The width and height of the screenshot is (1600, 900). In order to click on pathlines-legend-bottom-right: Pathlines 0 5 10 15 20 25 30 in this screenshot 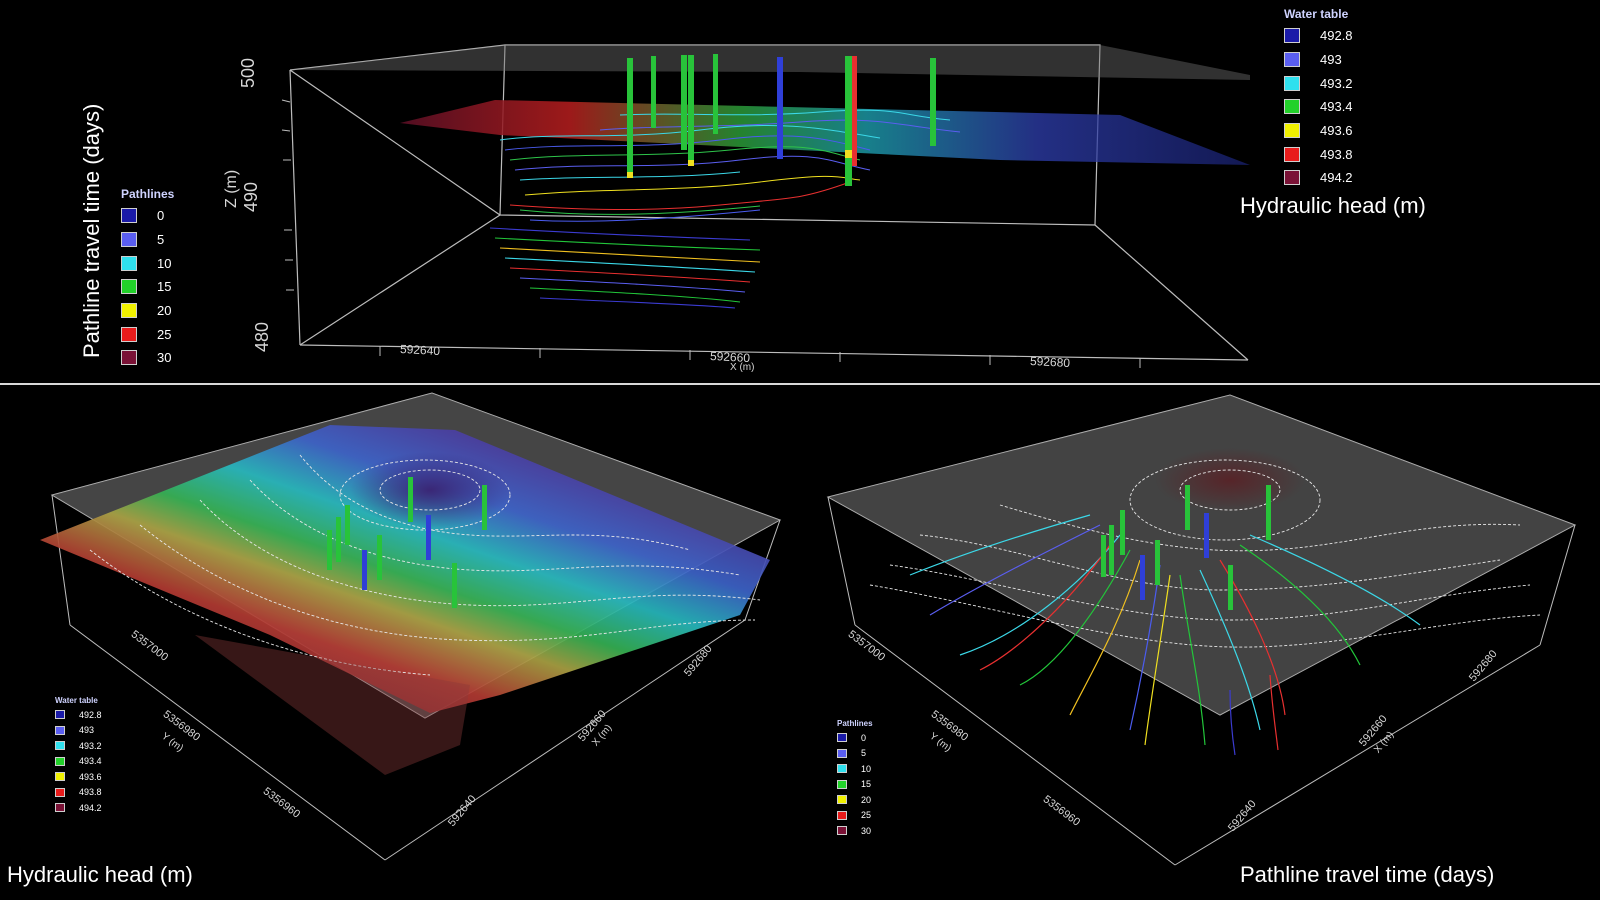, I will do `click(855, 779)`.